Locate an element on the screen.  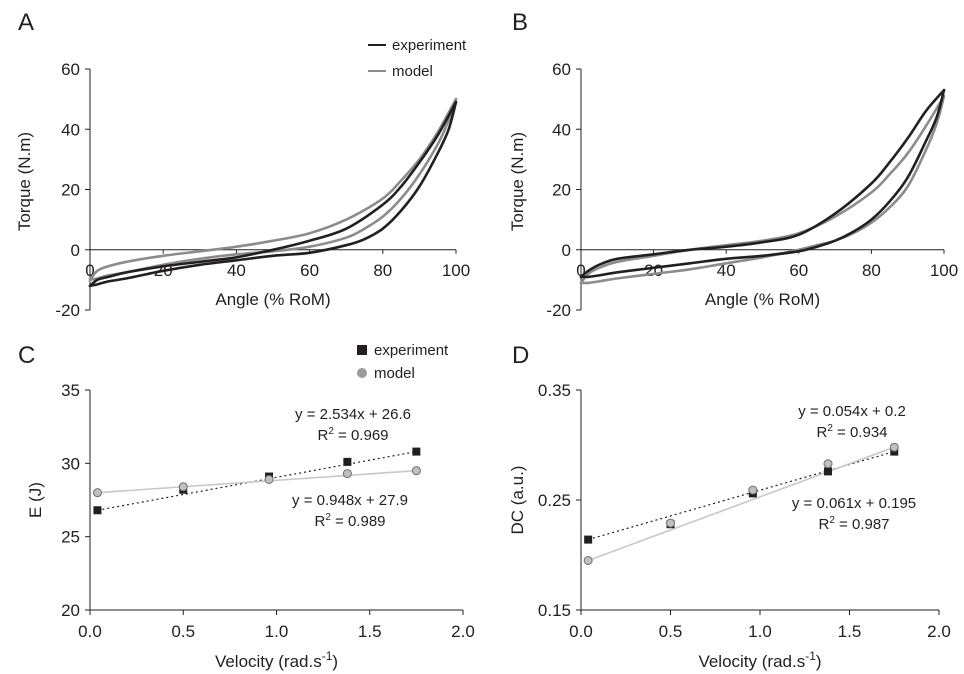
fit-r2-model: R2 = 0.987 is located at coordinates (853, 524).